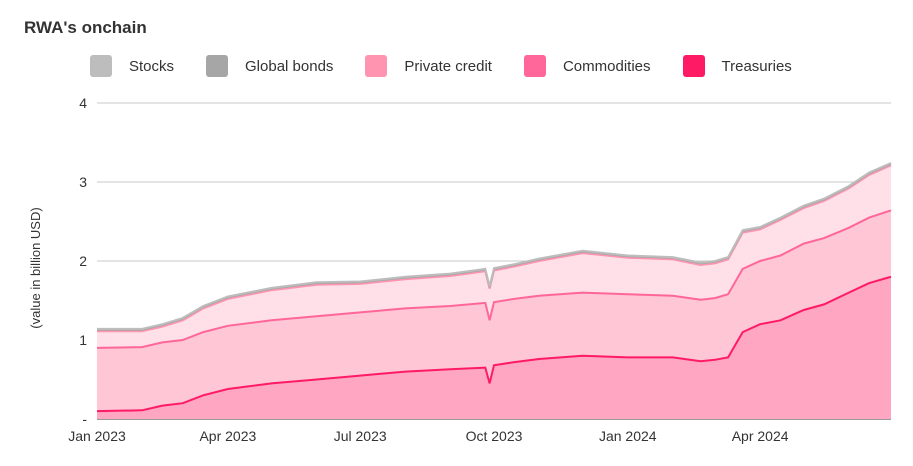  What do you see at coordinates (217, 66) in the screenshot?
I see `legend-swatch-global-bonds` at bounding box center [217, 66].